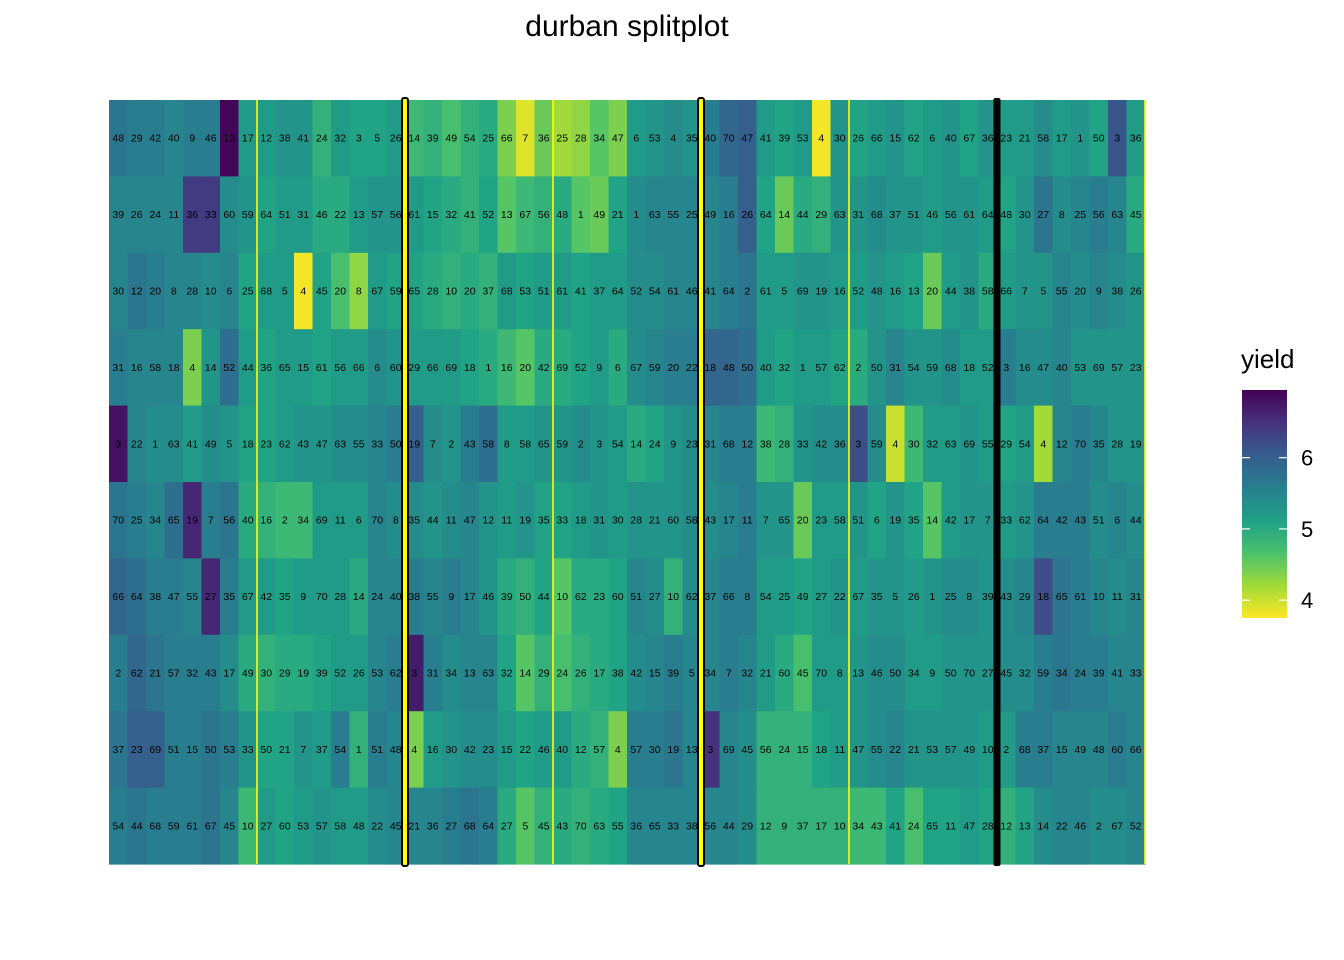 This screenshot has width=1344, height=960. I want to click on cell-label: 21, so click(655, 521).